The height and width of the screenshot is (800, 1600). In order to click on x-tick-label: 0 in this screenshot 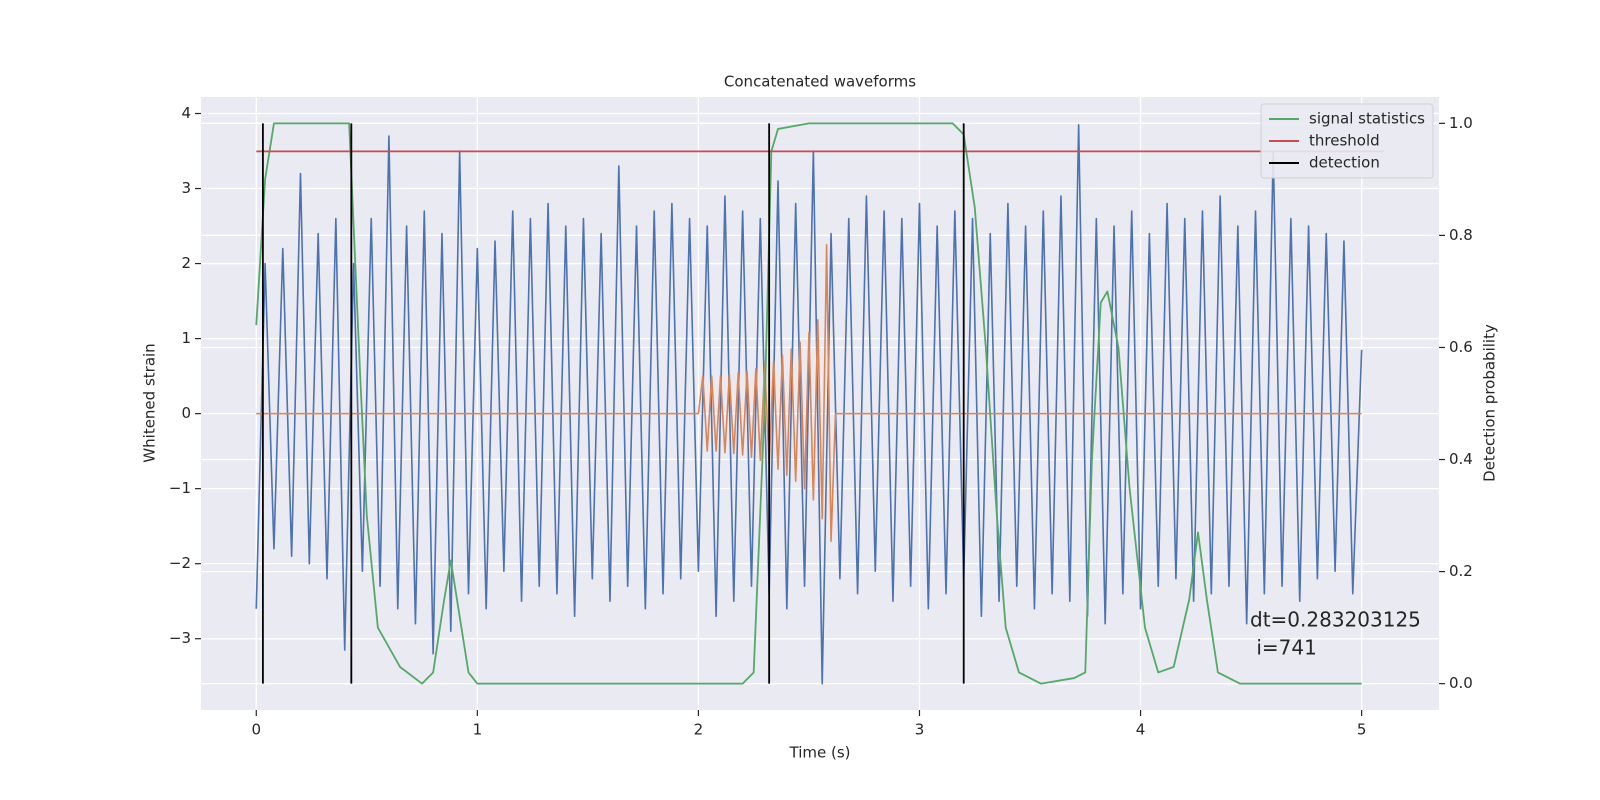, I will do `click(256, 730)`.